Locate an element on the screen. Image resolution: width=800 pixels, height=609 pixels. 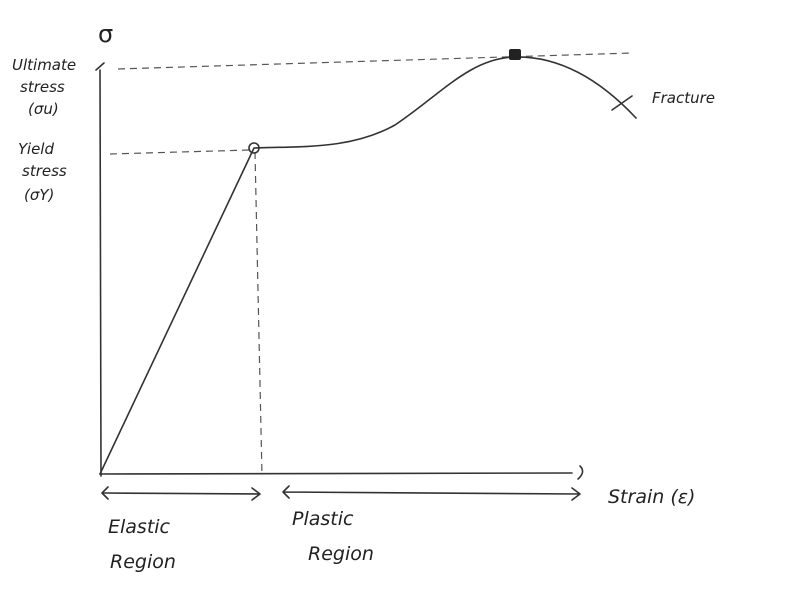
y-axis-symbol: σ is located at coordinates (105, 34).